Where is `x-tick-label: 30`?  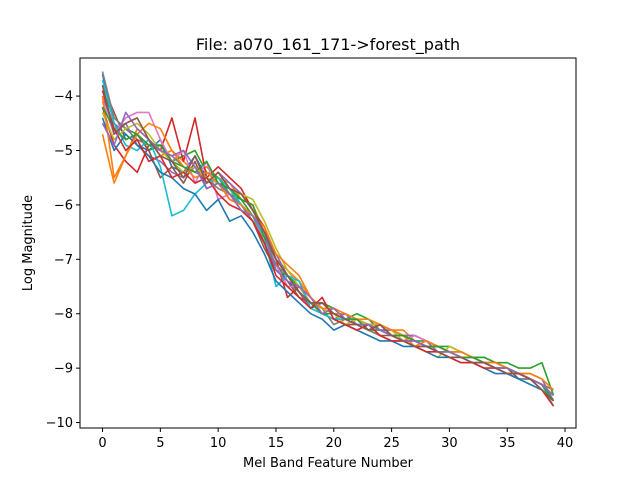
x-tick-label: 30 is located at coordinates (449, 443).